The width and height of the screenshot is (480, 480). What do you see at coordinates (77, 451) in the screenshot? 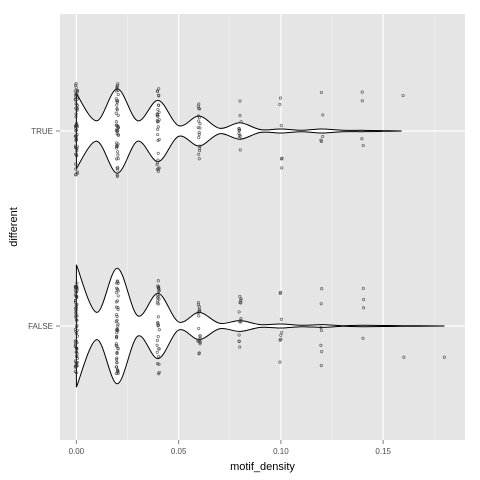
I see `x-tick-label: 0.00` at bounding box center [77, 451].